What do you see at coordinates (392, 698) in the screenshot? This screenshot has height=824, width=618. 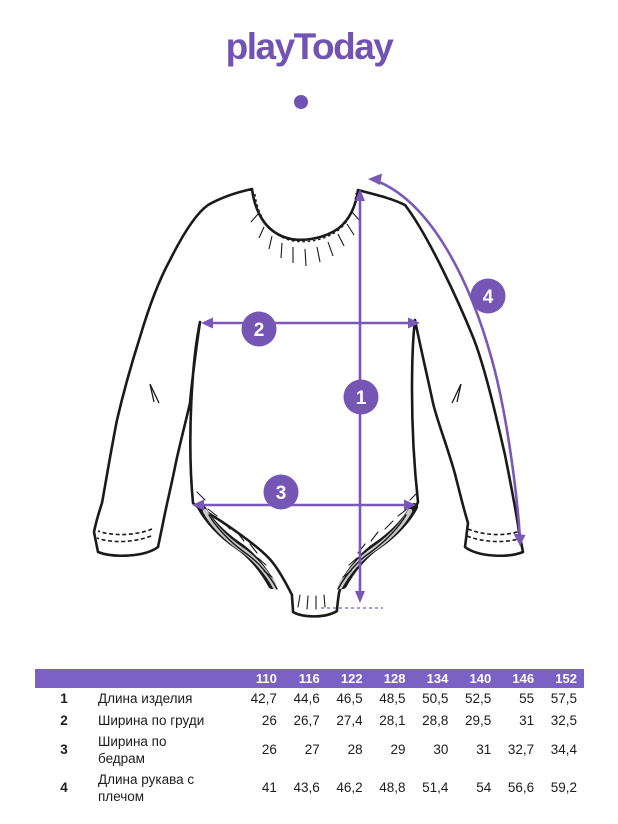 I see `cell-value: 48,5` at bounding box center [392, 698].